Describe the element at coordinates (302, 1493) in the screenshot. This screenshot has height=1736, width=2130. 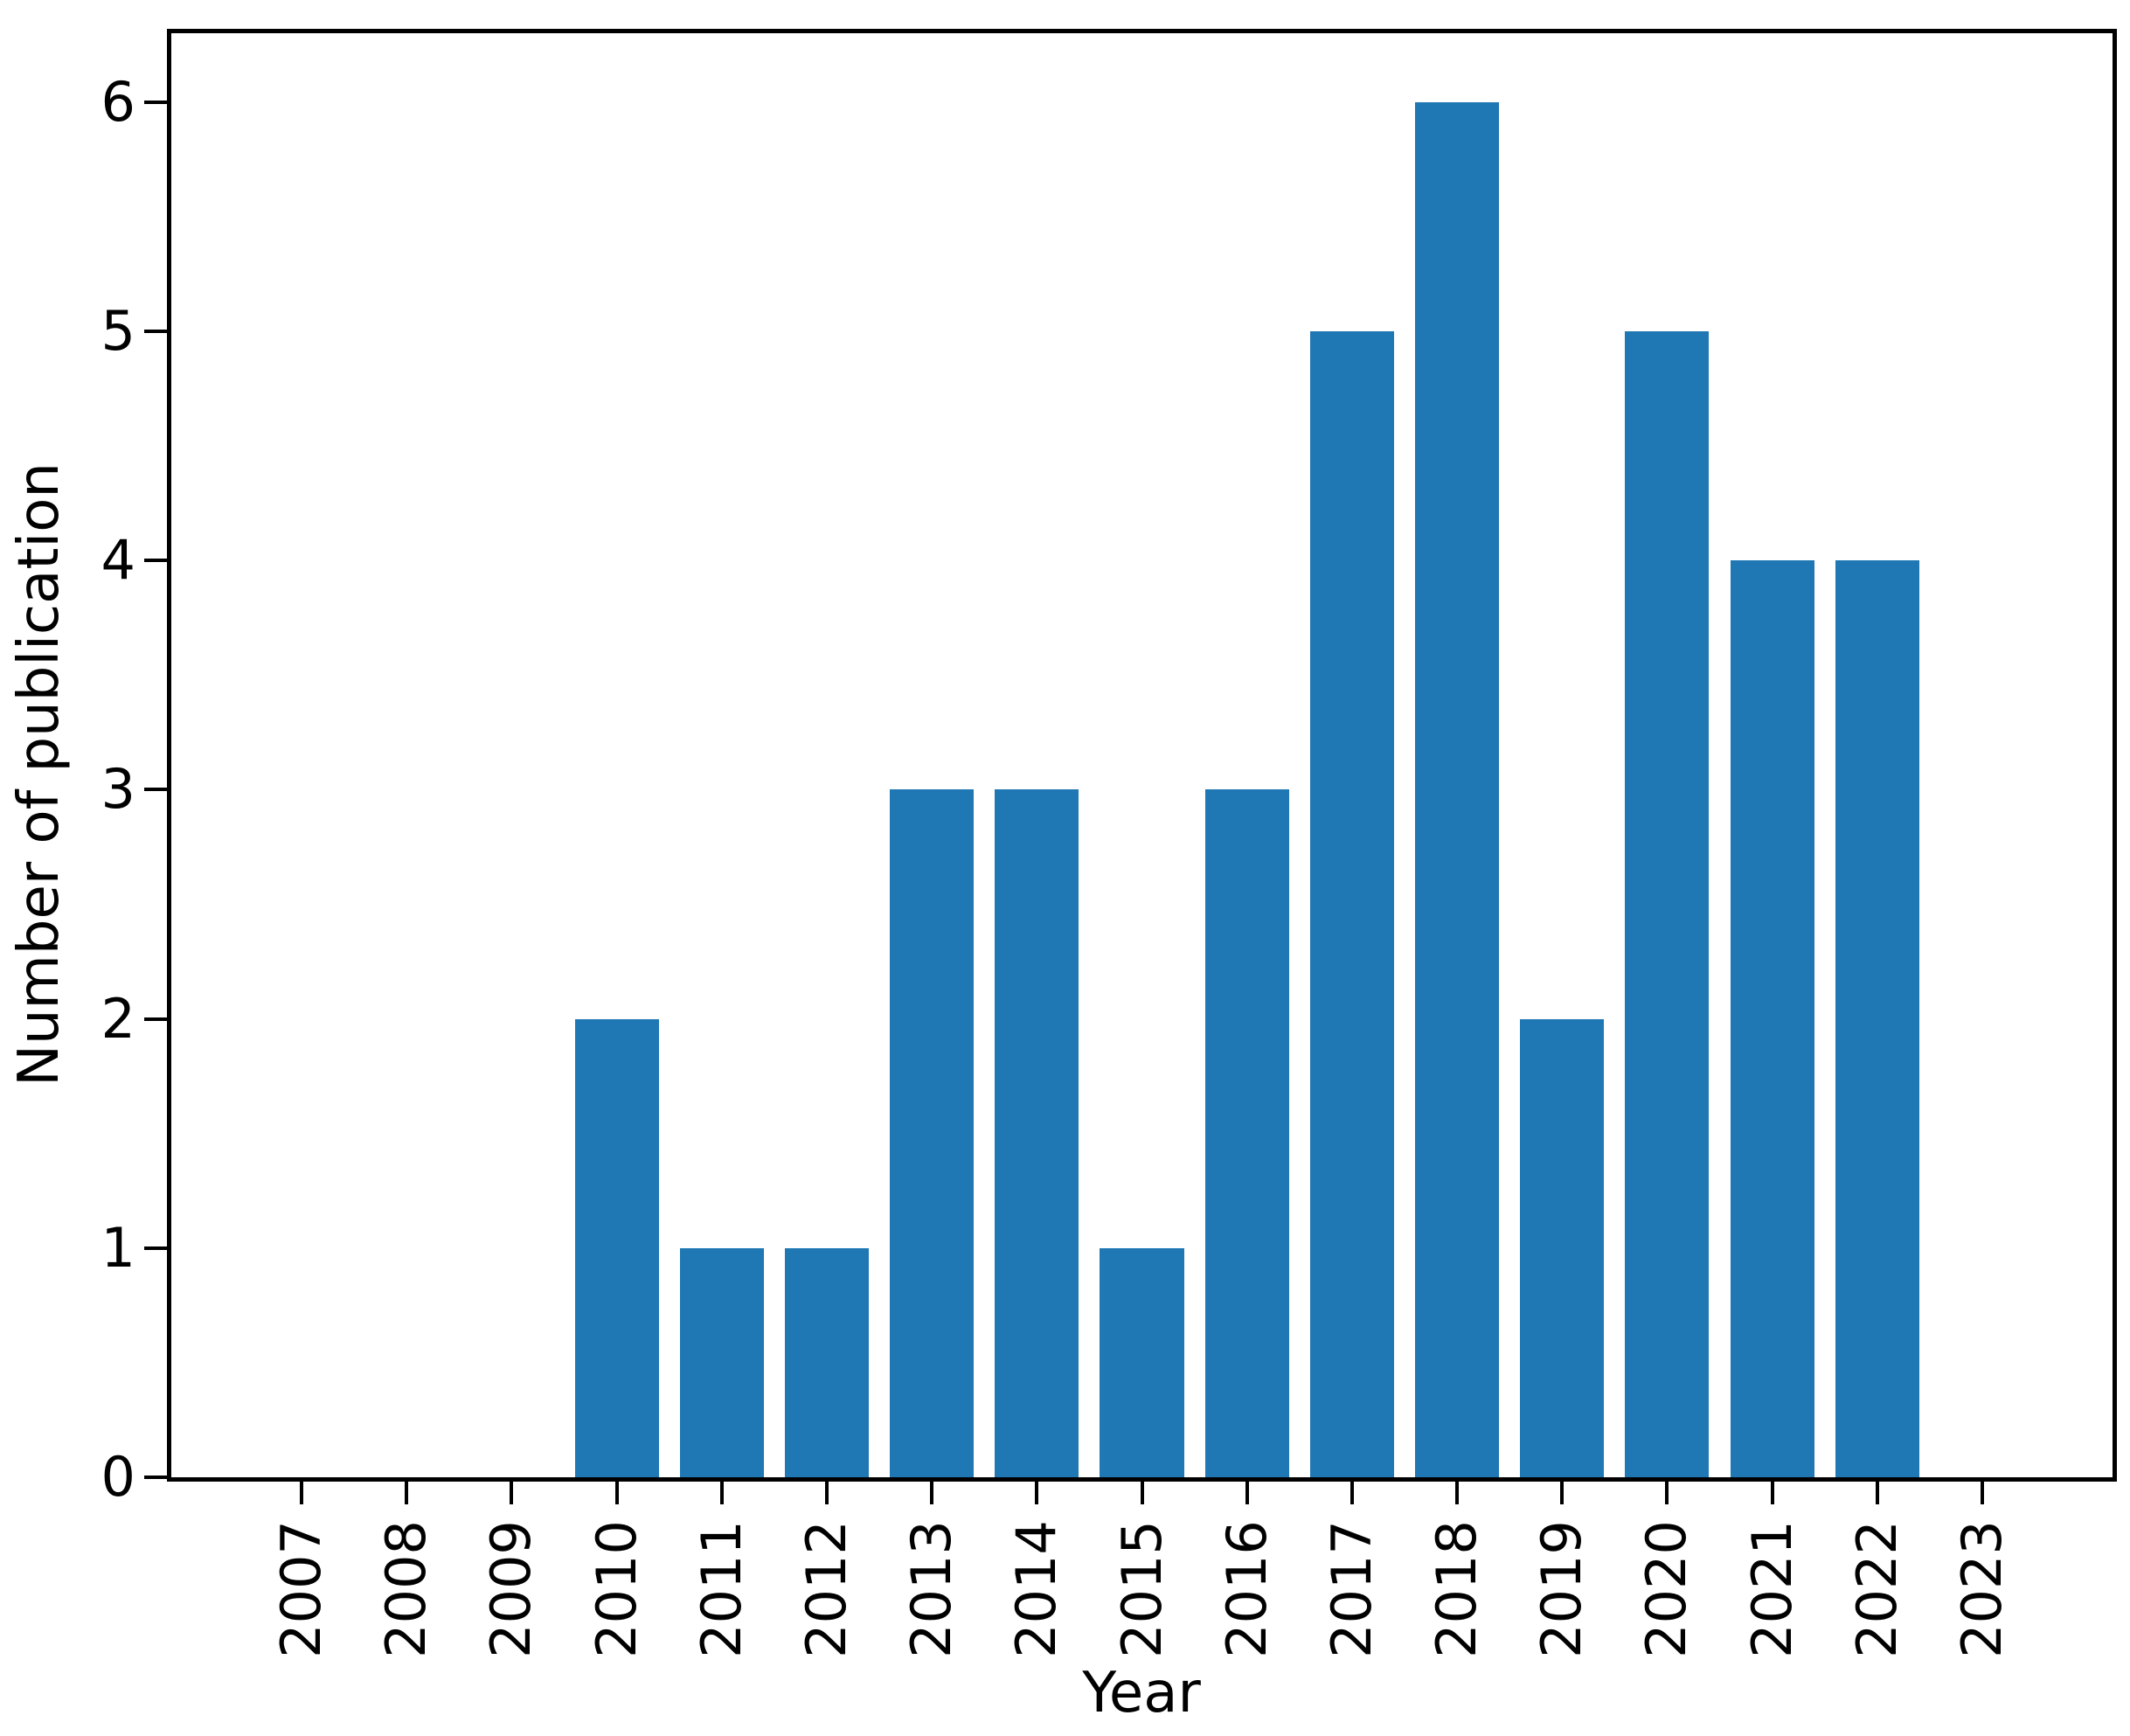
I see `x-tick-2007` at that location.